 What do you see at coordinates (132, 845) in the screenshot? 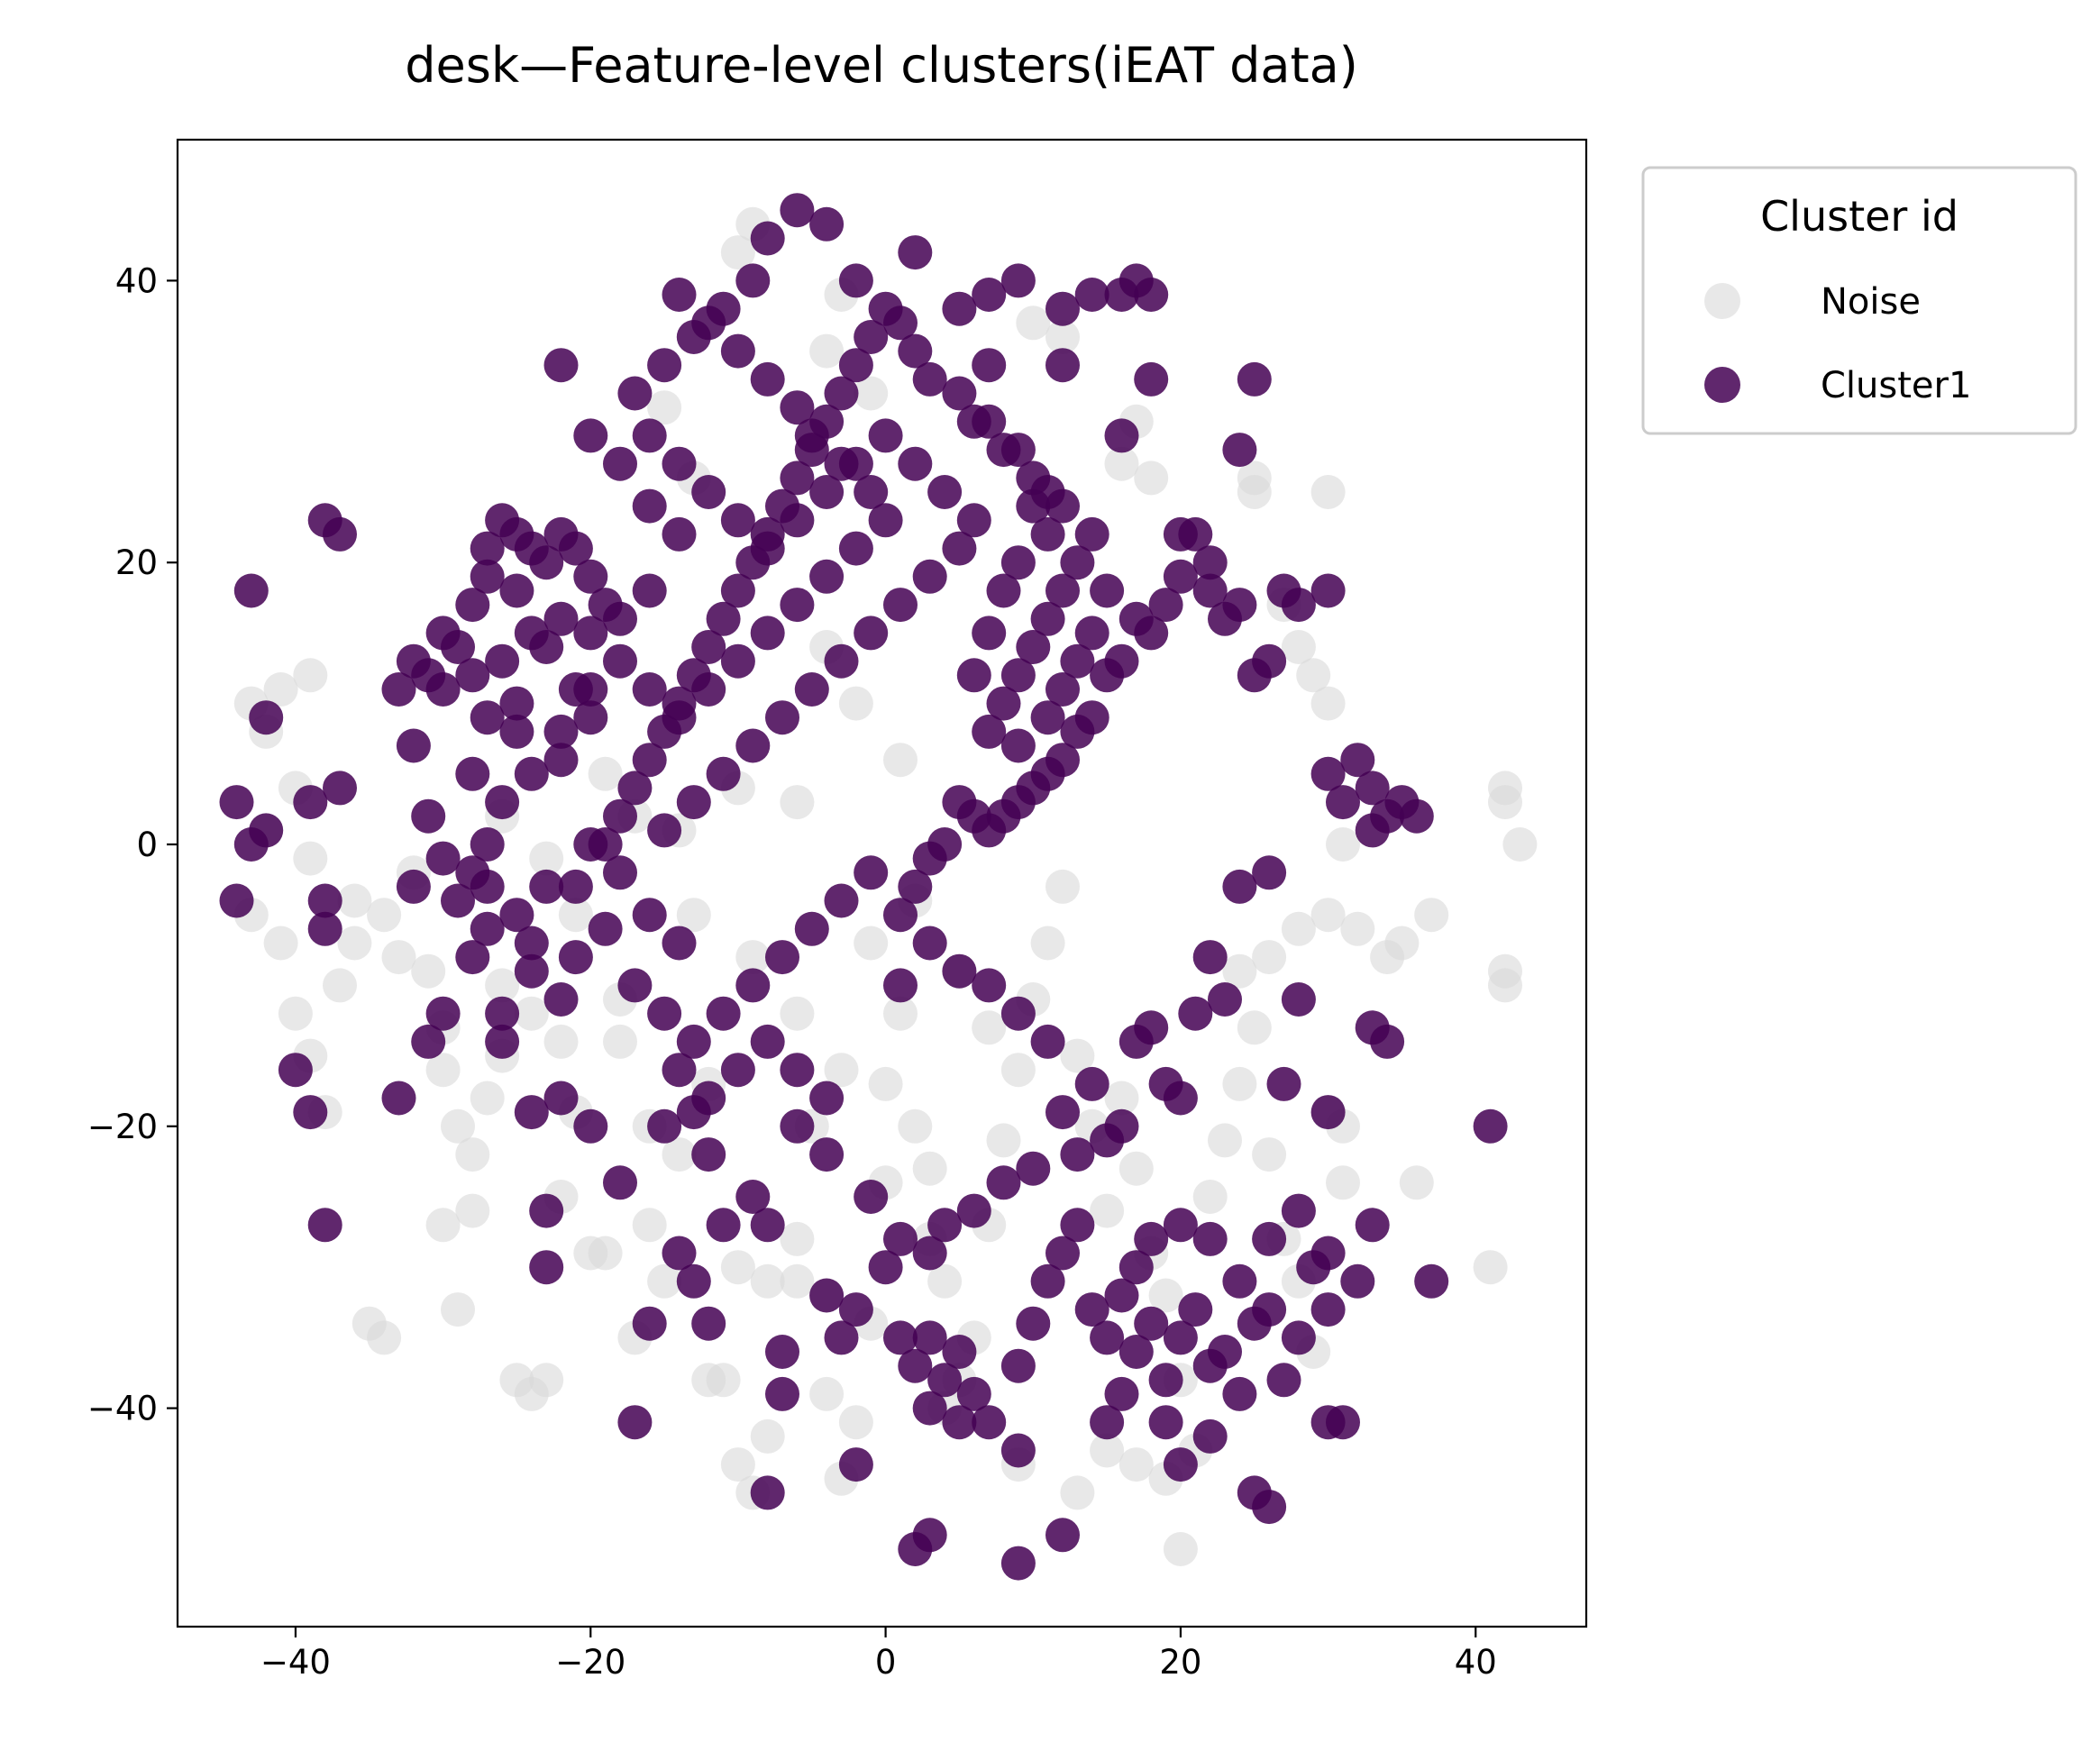
I see `y-axis: −40 −20 0 20 40` at bounding box center [132, 845].